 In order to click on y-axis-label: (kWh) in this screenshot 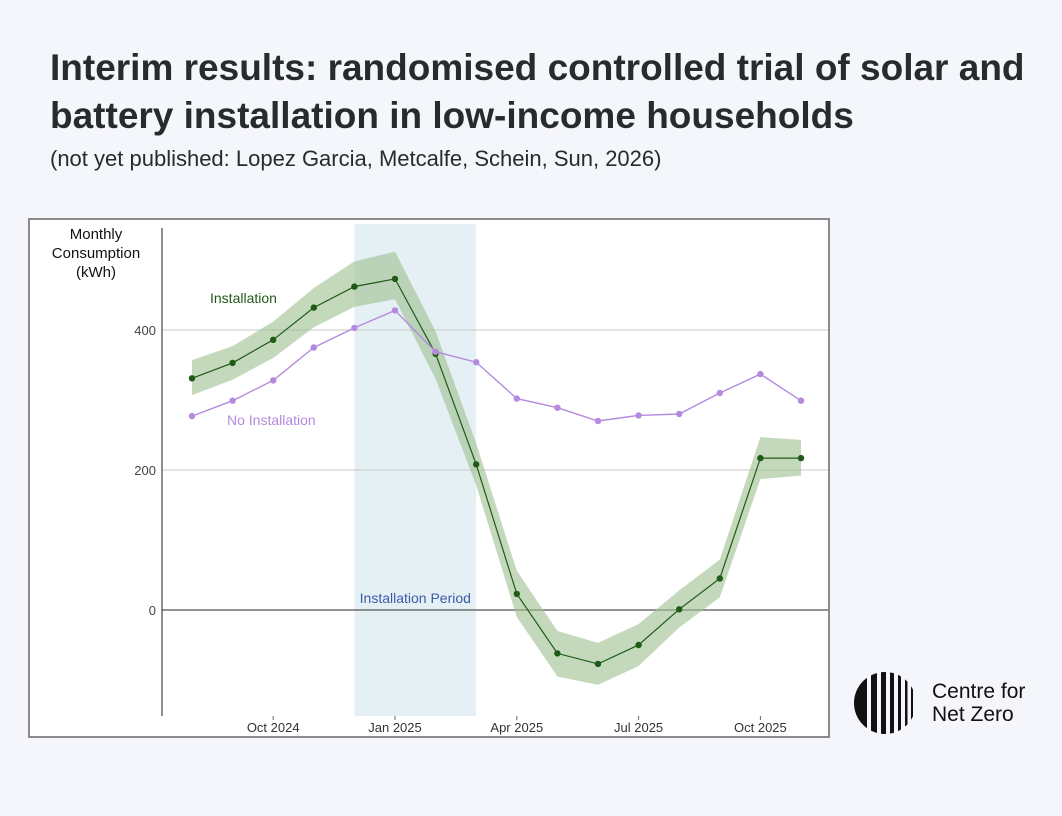, I will do `click(96, 272)`.